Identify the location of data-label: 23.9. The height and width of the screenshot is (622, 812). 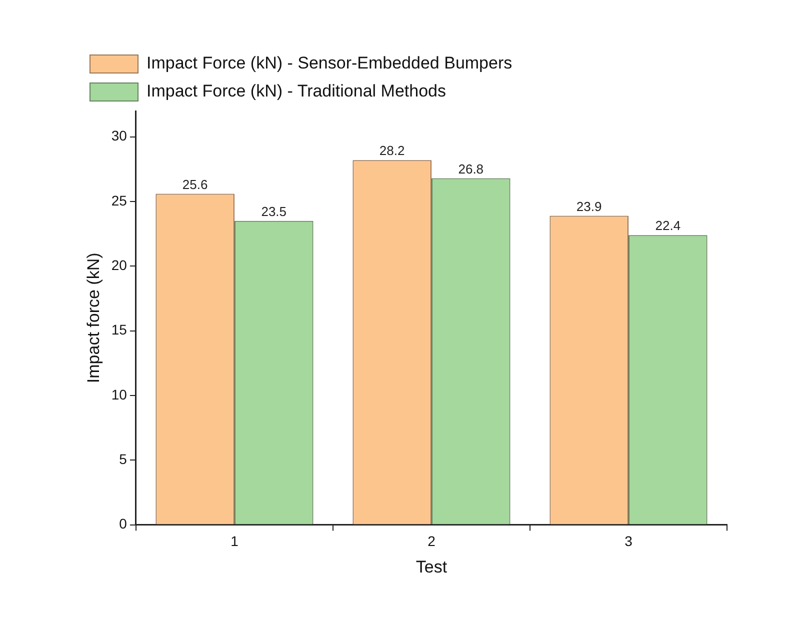
(589, 206).